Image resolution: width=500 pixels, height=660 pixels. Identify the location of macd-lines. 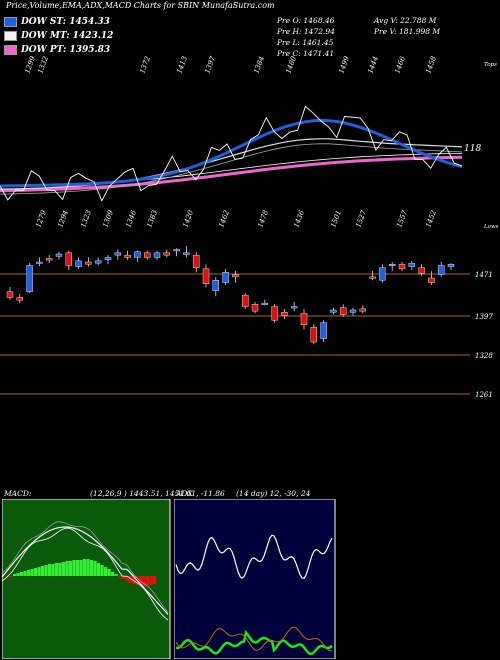
(85, 571).